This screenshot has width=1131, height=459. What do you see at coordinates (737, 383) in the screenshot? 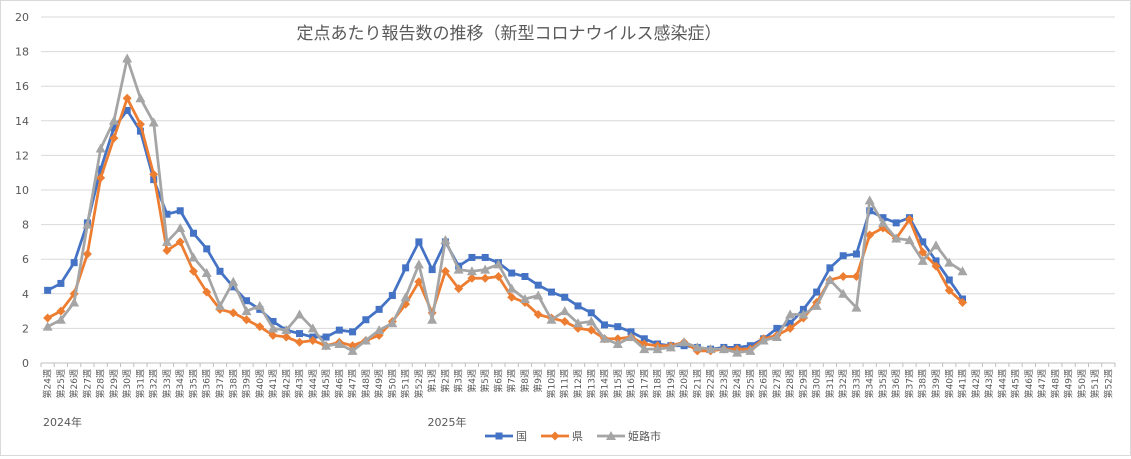
I see `x-tick-label: 第24週` at bounding box center [737, 383].